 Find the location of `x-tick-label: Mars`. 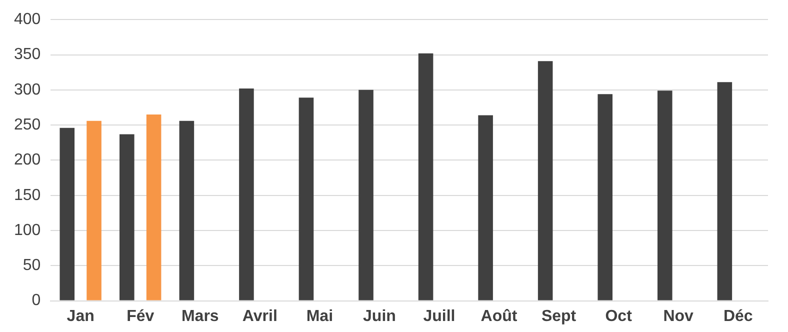

x-tick-label: Mars is located at coordinates (200, 316).